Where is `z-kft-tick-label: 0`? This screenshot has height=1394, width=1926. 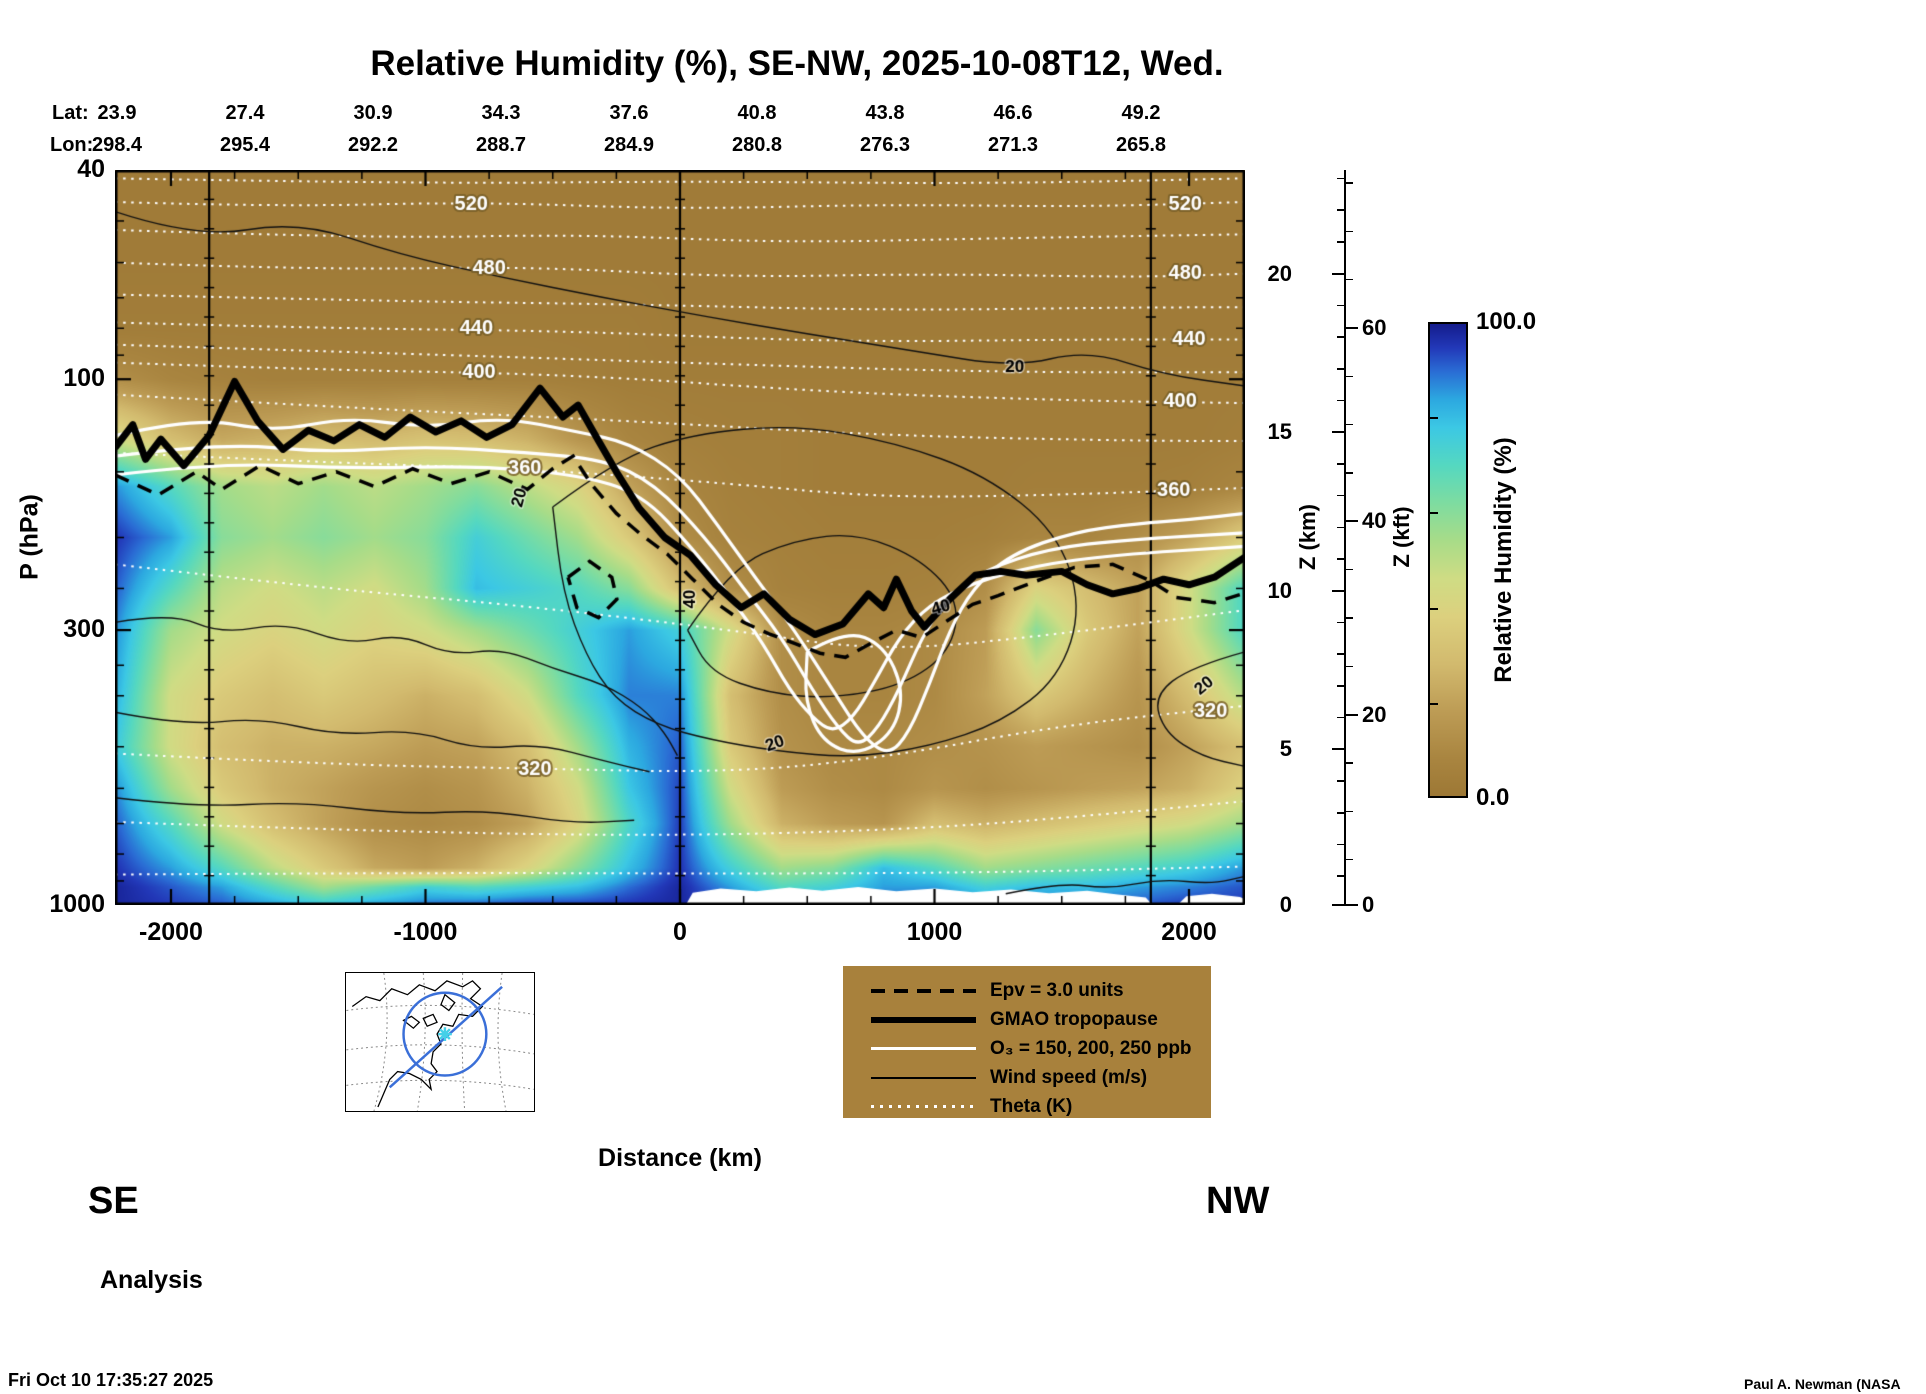
z-kft-tick-label: 0 is located at coordinates (1368, 904).